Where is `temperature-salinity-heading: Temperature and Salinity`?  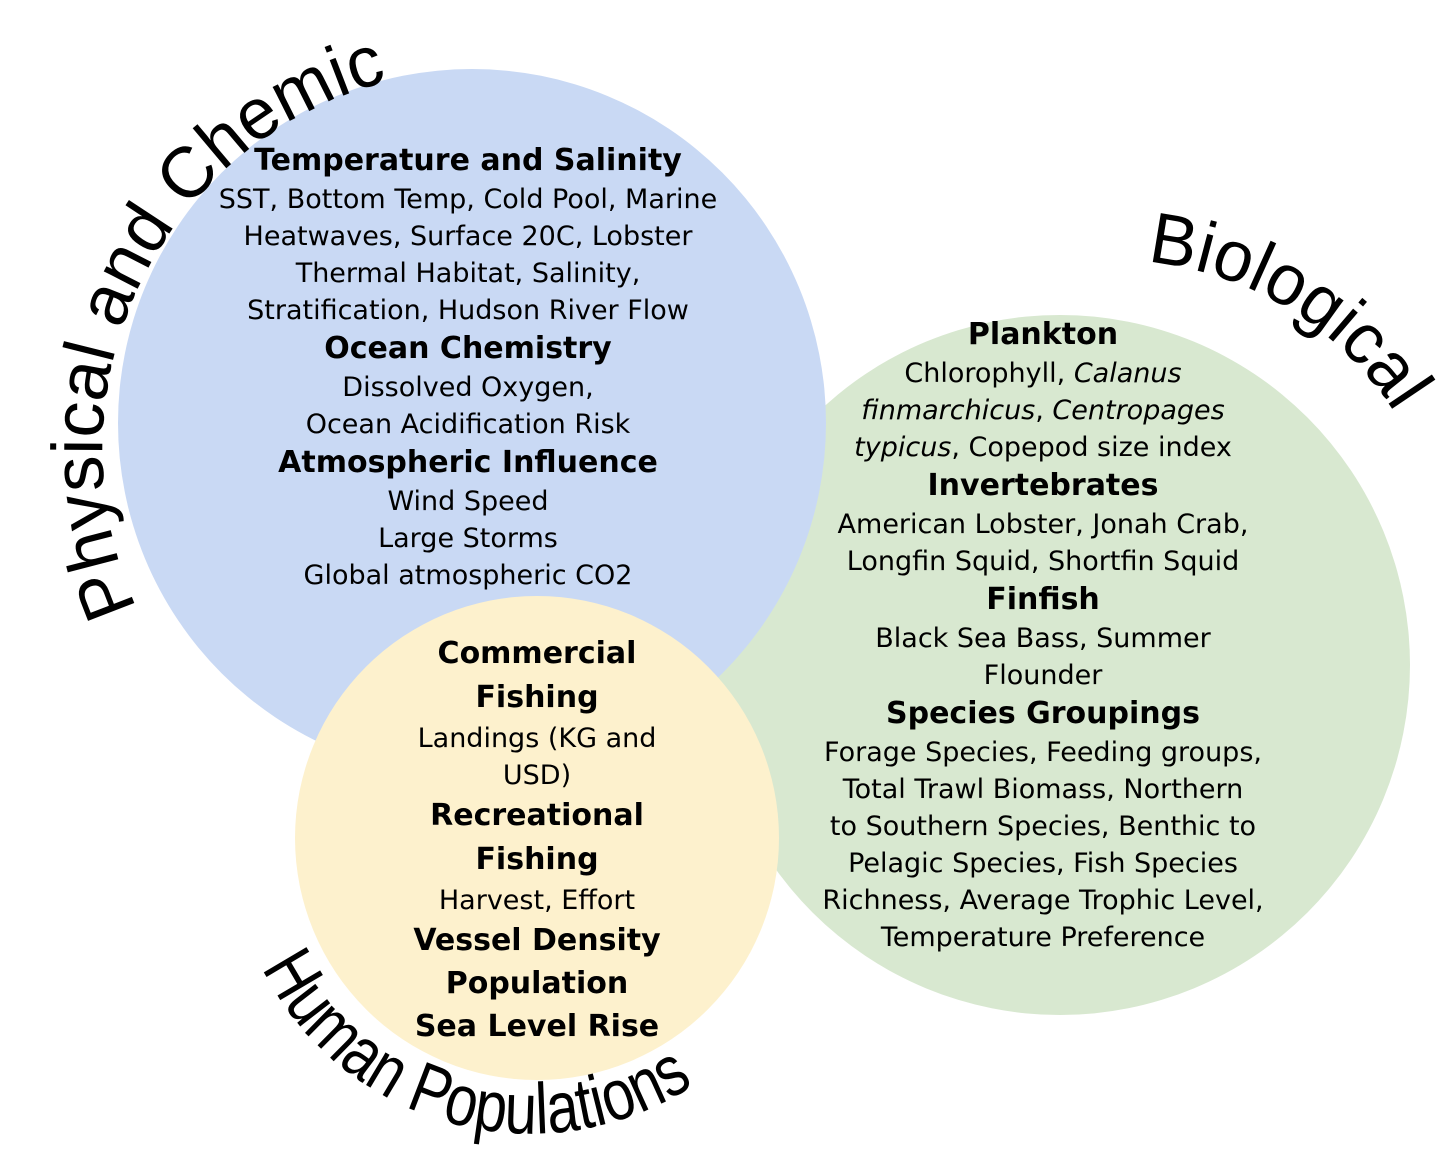
temperature-salinity-heading: Temperature and Salinity is located at coordinates (468, 160).